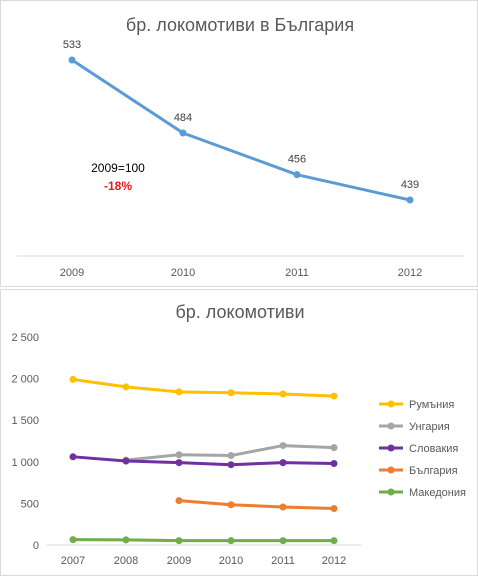  Describe the element at coordinates (429, 427) in the screenshot. I see `legend-label: Унгария` at that location.